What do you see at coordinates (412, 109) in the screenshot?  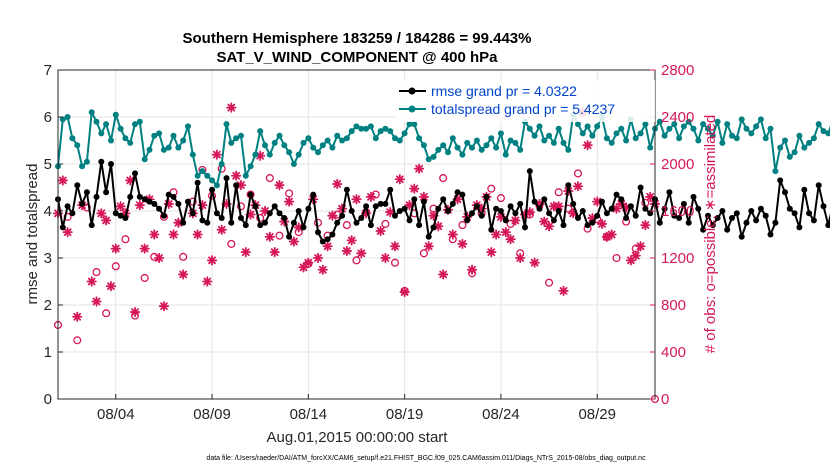 I see `legend-totalspread-marker` at bounding box center [412, 109].